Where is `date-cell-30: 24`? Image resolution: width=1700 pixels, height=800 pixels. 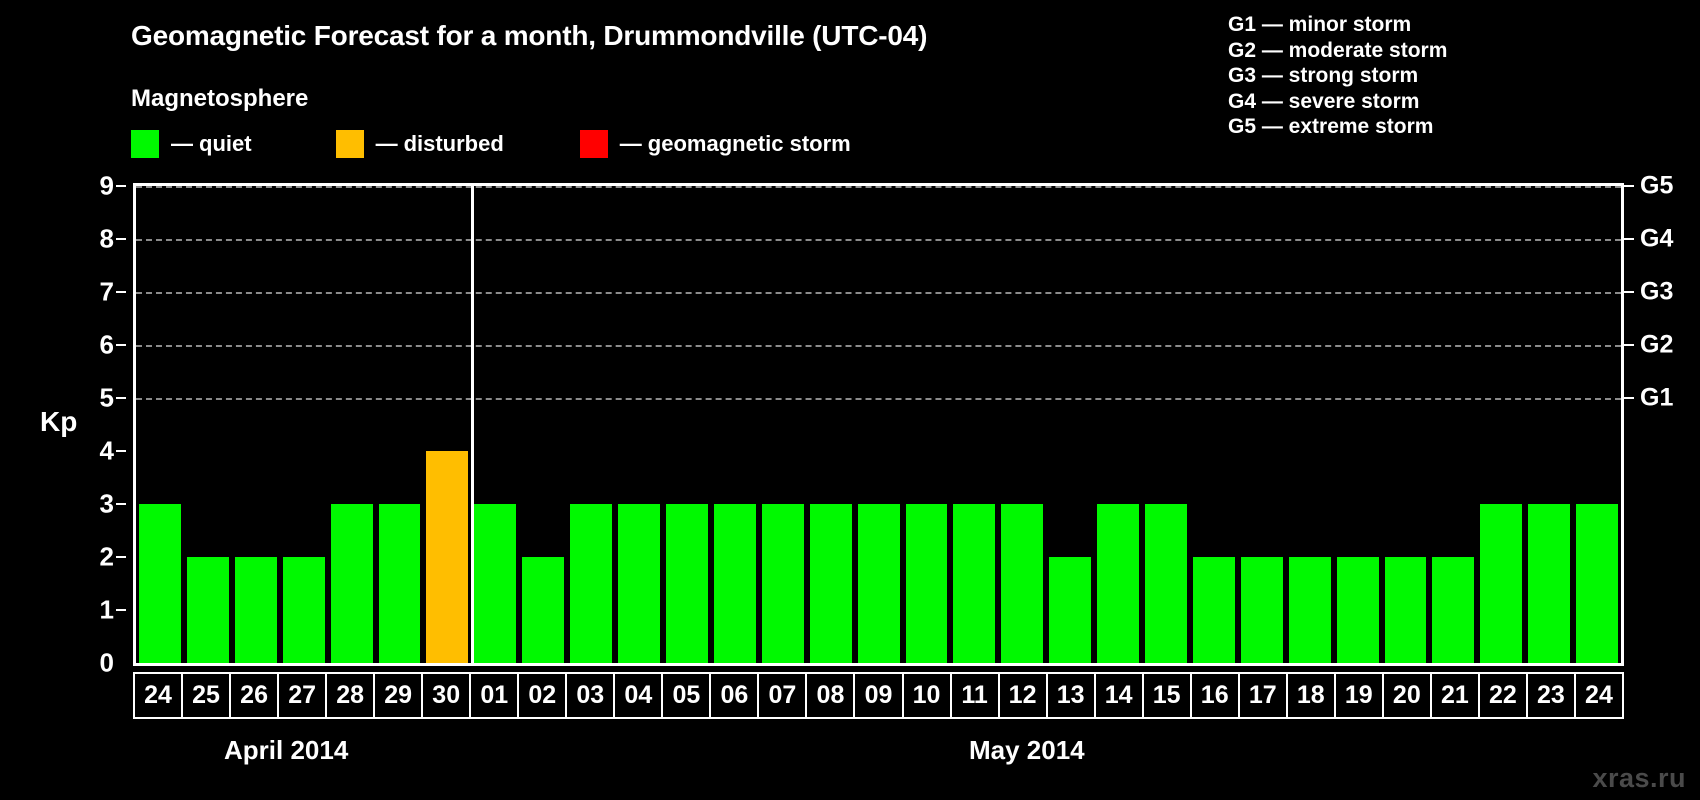 date-cell-30: 24 is located at coordinates (1599, 695).